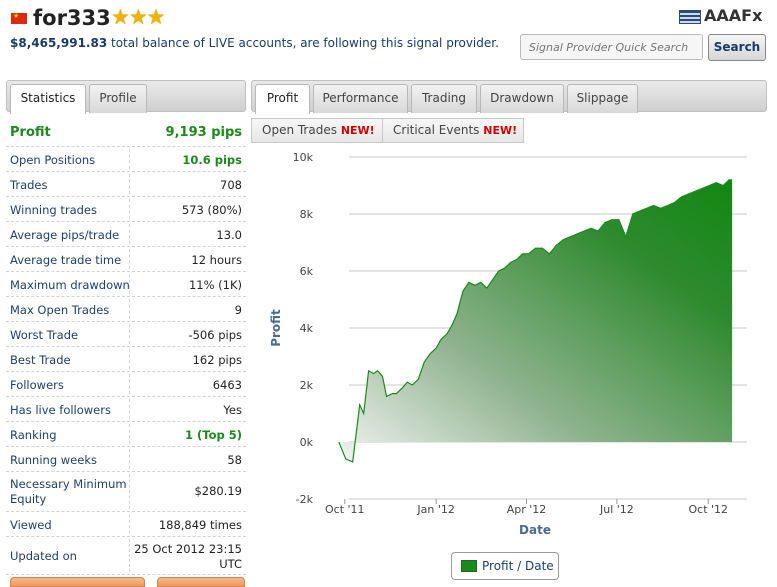  What do you see at coordinates (126, 184) in the screenshot?
I see `stat-row: Trades 708` at bounding box center [126, 184].